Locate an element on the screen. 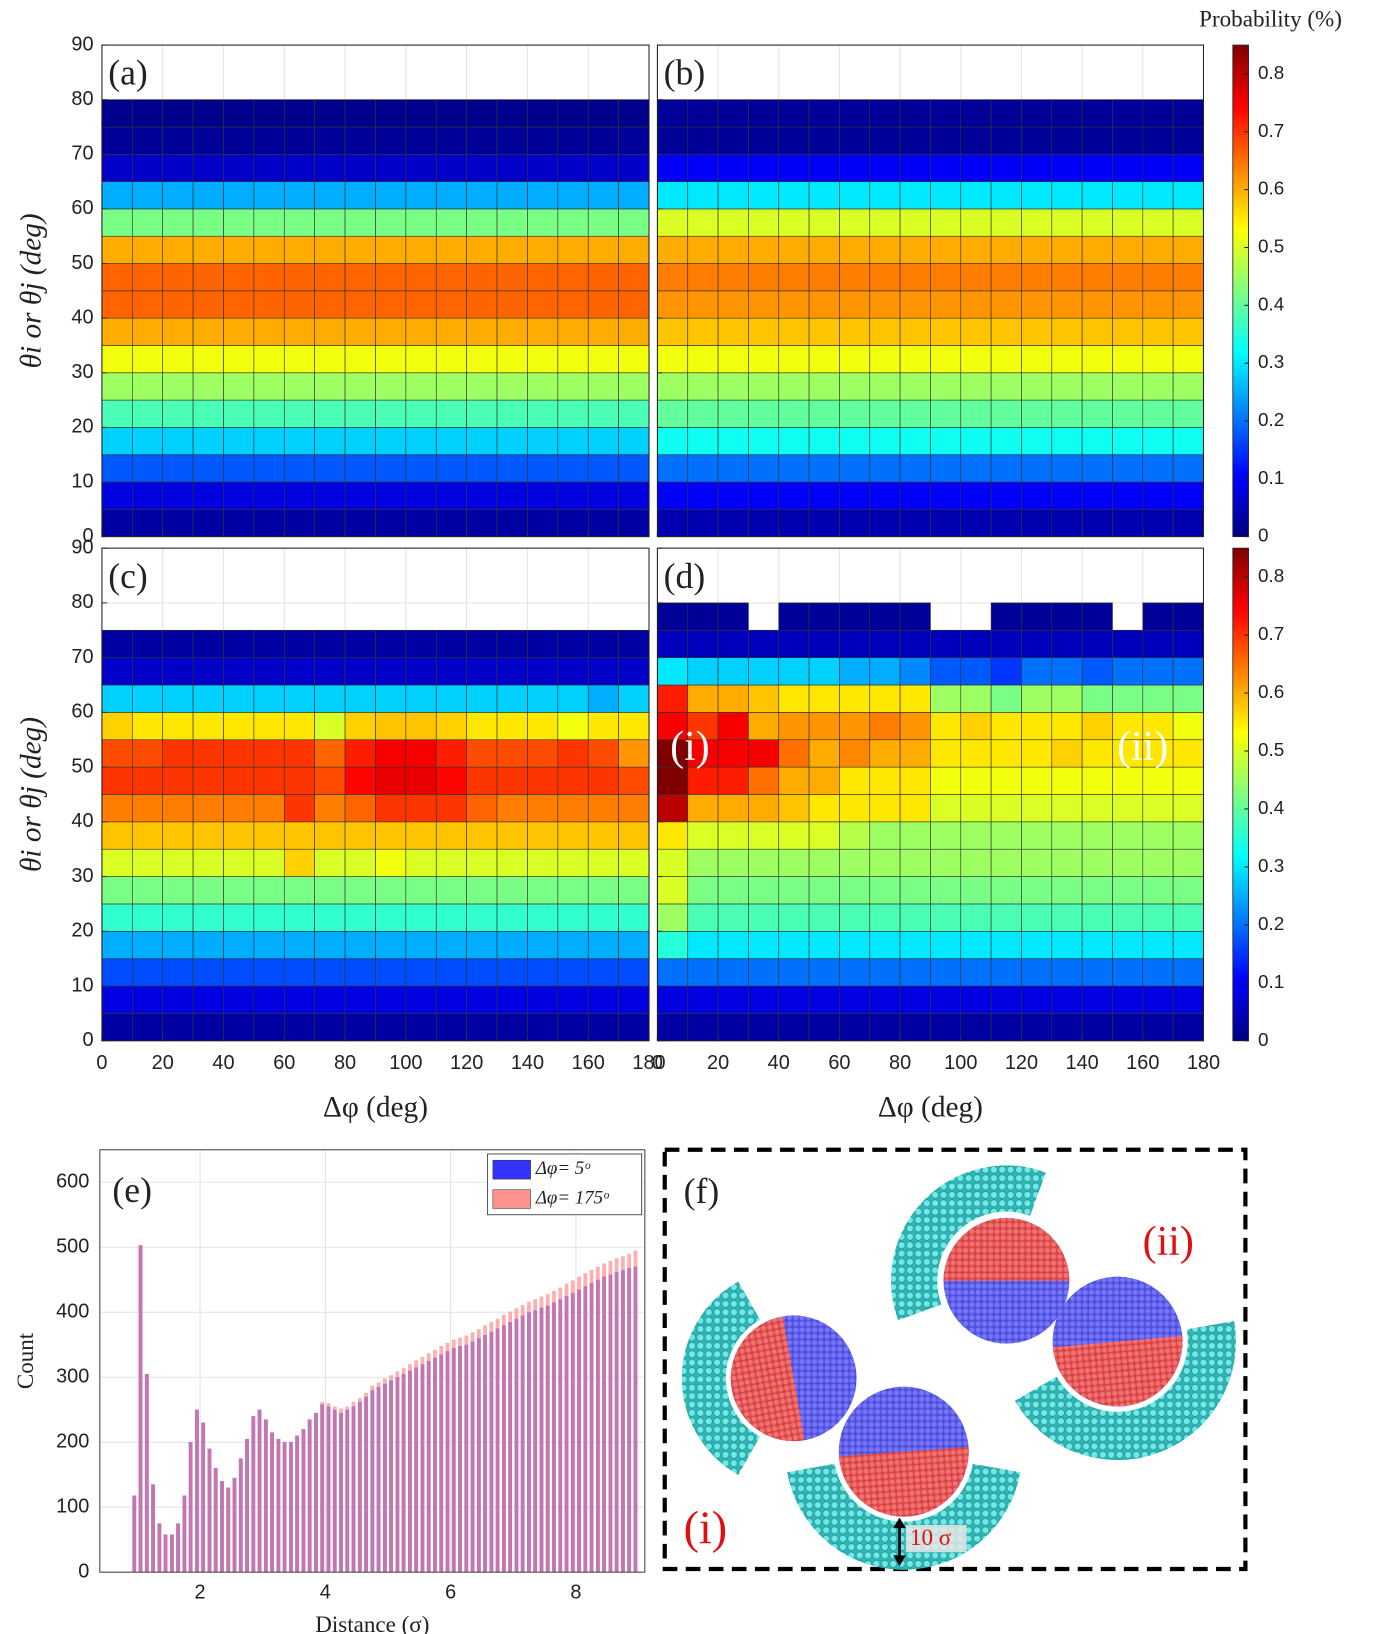  dashed-frame is located at coordinates (955, 1359).